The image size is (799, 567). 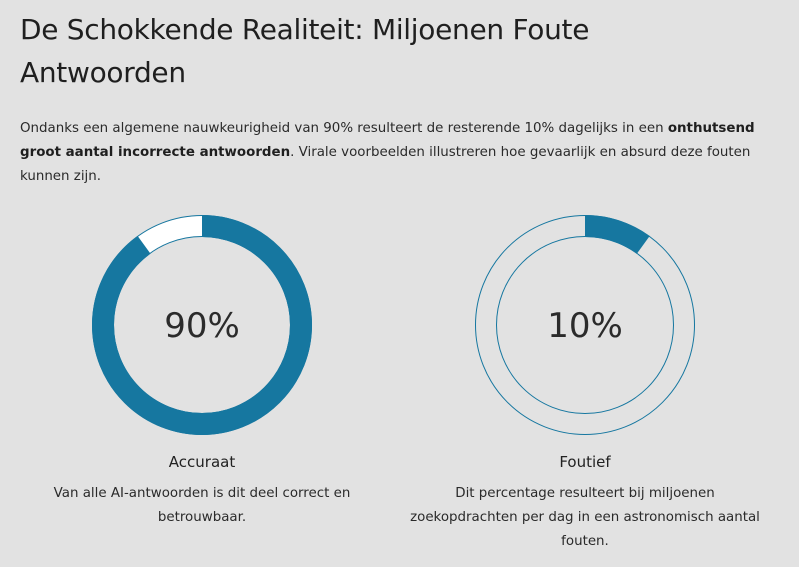 I want to click on accuracy-label: Accuraat, so click(x=202, y=462).